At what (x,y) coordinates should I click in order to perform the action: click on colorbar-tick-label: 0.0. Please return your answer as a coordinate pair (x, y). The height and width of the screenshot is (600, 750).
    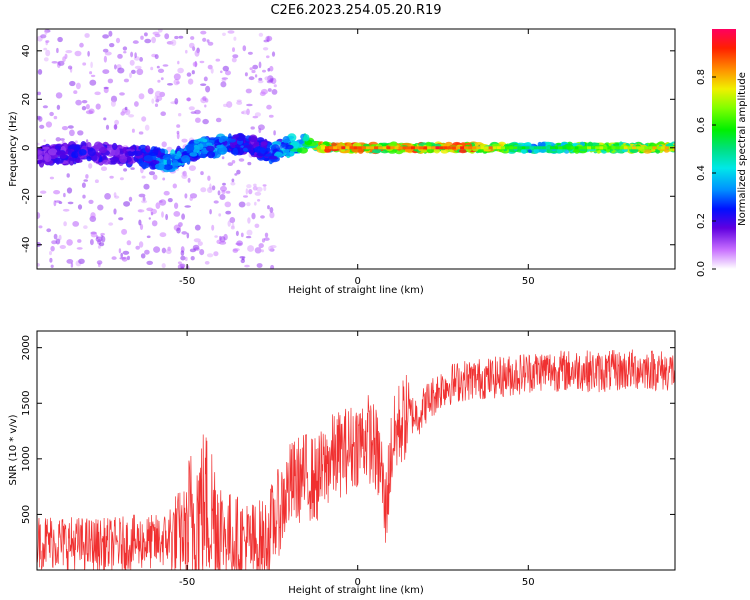
    Looking at the image, I should click on (701, 269).